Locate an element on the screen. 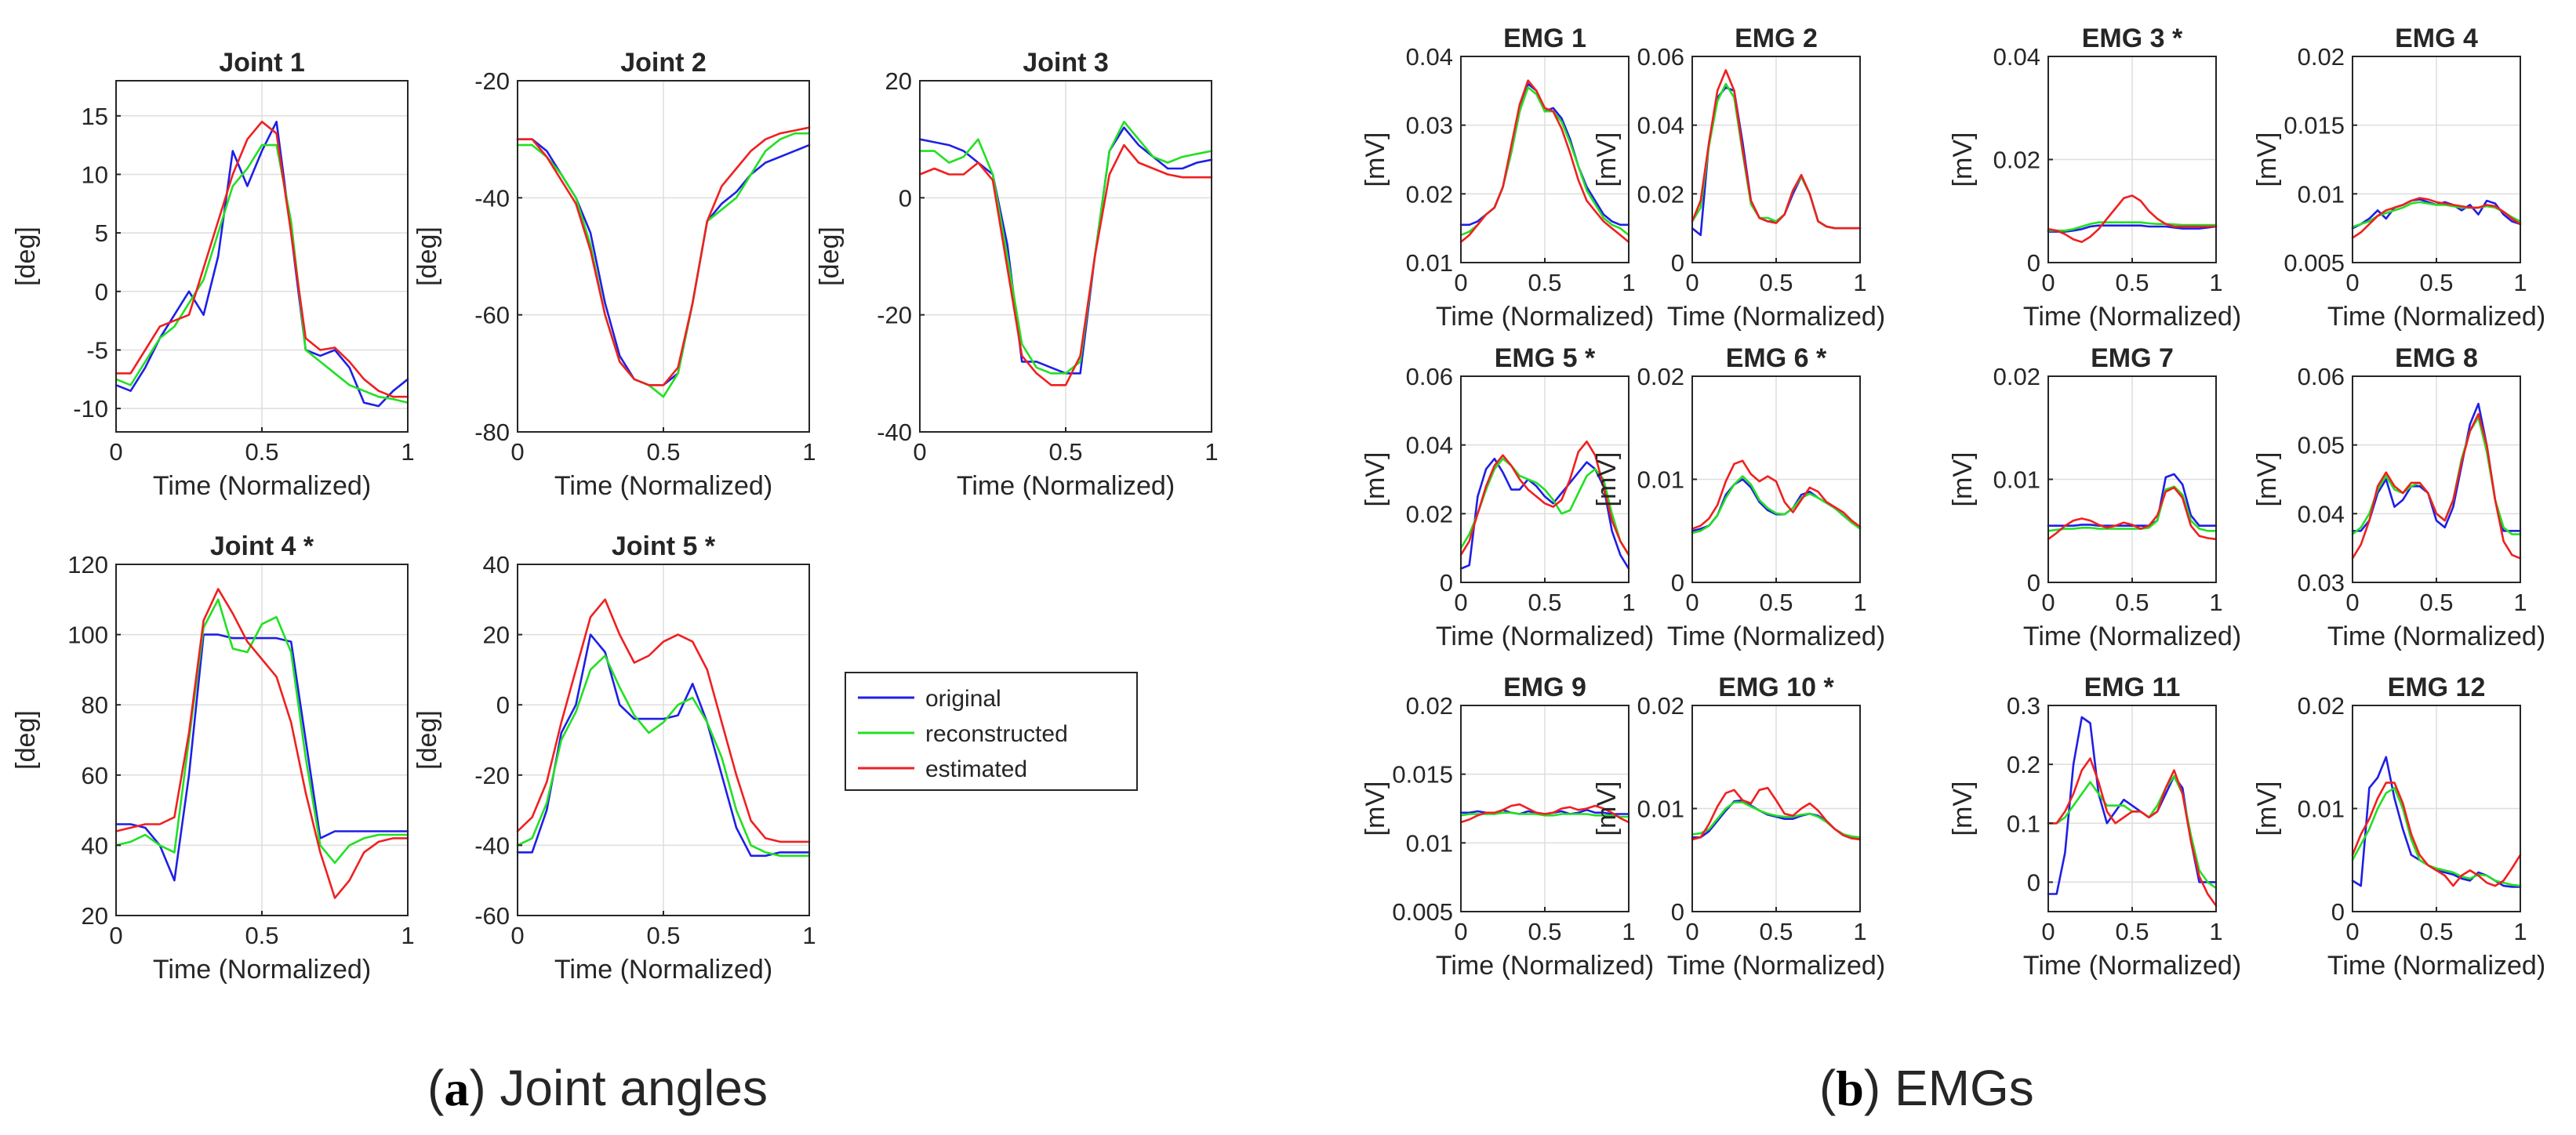  y-tick-label: 60 is located at coordinates (95, 775).